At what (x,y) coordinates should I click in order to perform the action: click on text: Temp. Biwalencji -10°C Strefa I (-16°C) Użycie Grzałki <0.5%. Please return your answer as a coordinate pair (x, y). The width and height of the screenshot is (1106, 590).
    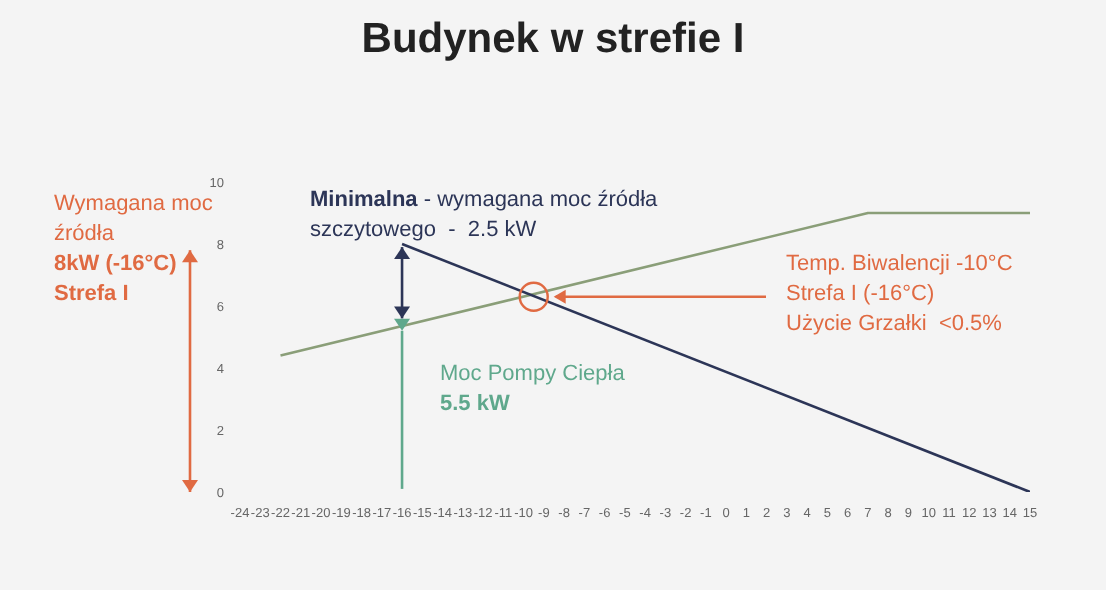
    Looking at the image, I should click on (899, 294).